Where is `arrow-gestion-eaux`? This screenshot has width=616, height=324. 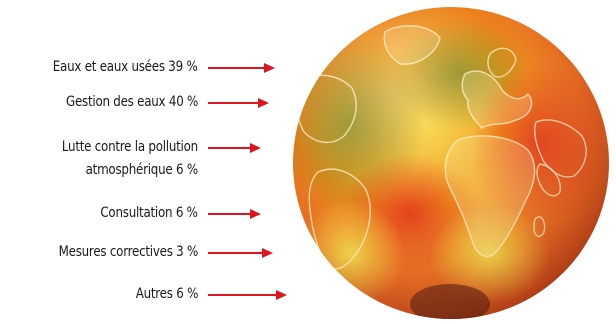 arrow-gestion-eaux is located at coordinates (238, 103).